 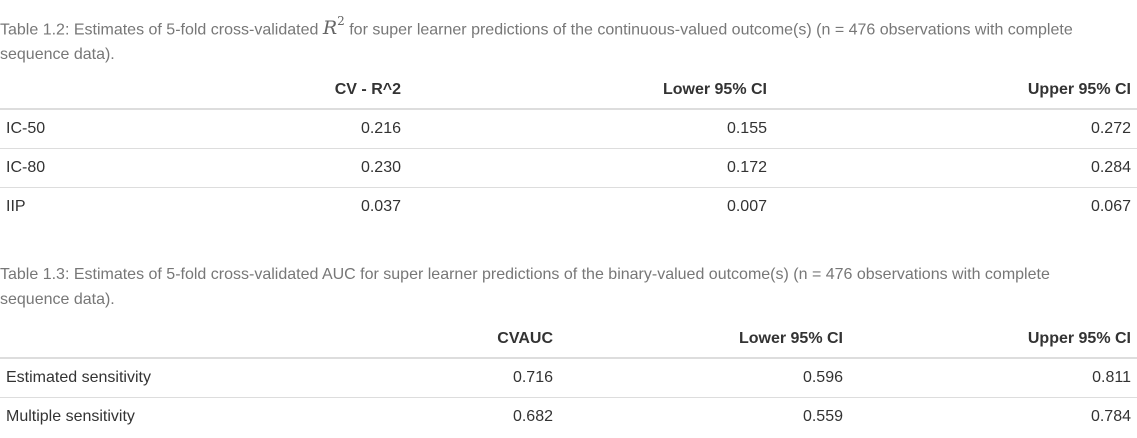 What do you see at coordinates (330, 28) in the screenshot?
I see `r-symbol: R` at bounding box center [330, 28].